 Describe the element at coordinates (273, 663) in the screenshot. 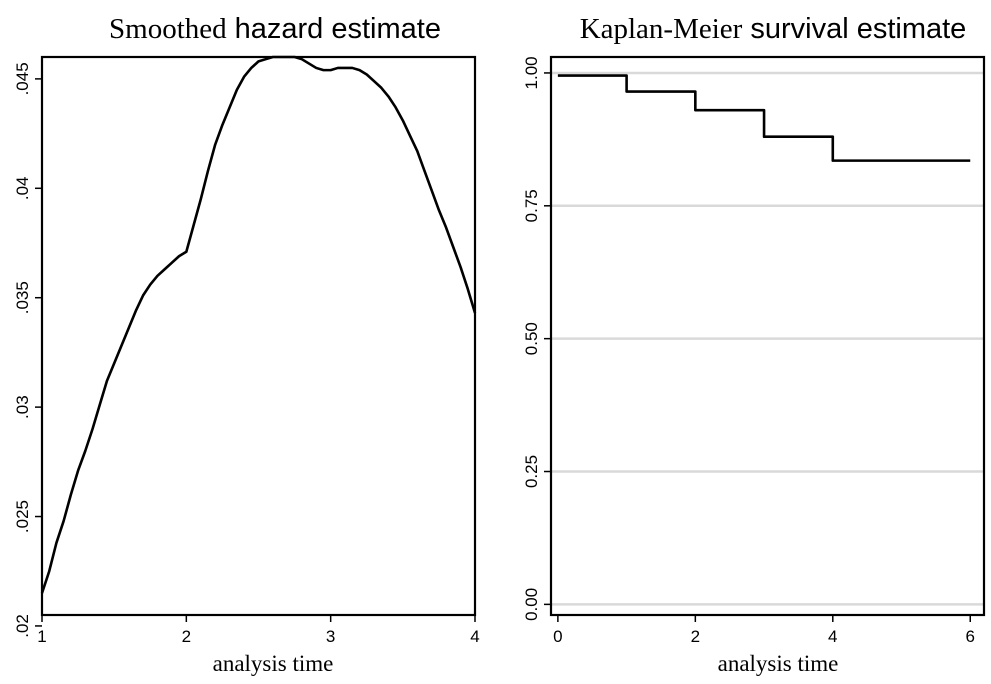

I see `hazard-x-axis-title: analysis time` at that location.